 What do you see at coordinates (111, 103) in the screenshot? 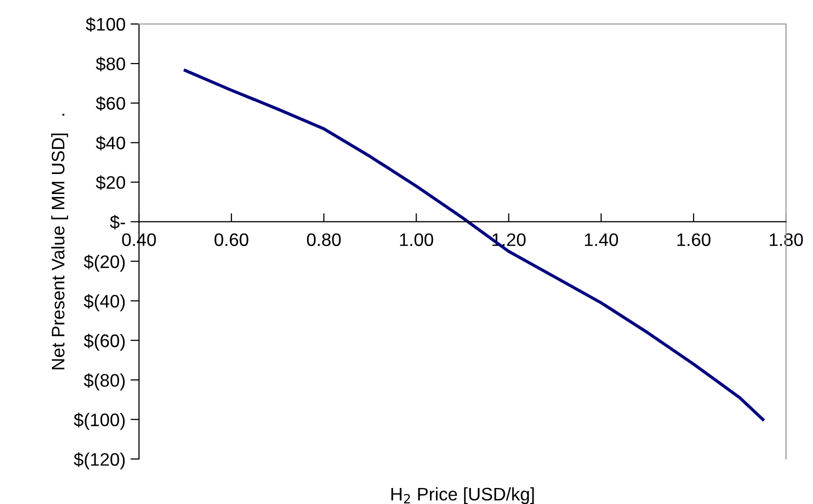
I see `y-tick-label: $60` at bounding box center [111, 103].